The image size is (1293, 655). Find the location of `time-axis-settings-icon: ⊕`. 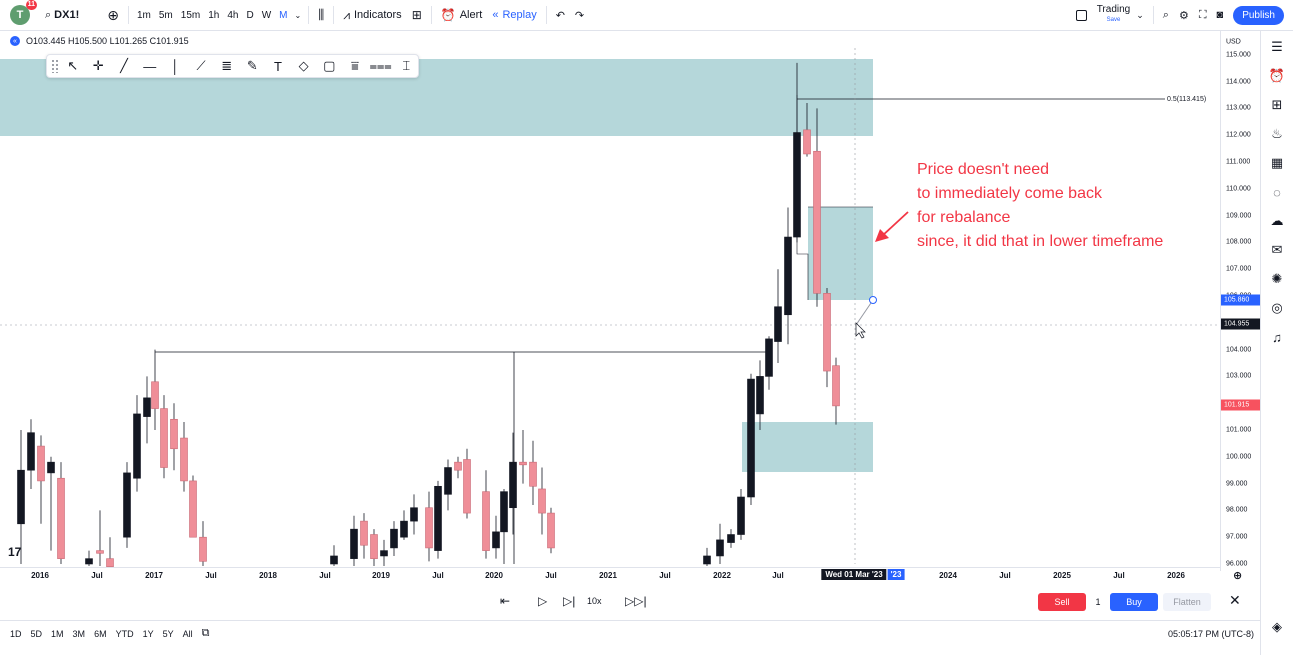

time-axis-settings-icon: ⊕ is located at coordinates (1238, 576).